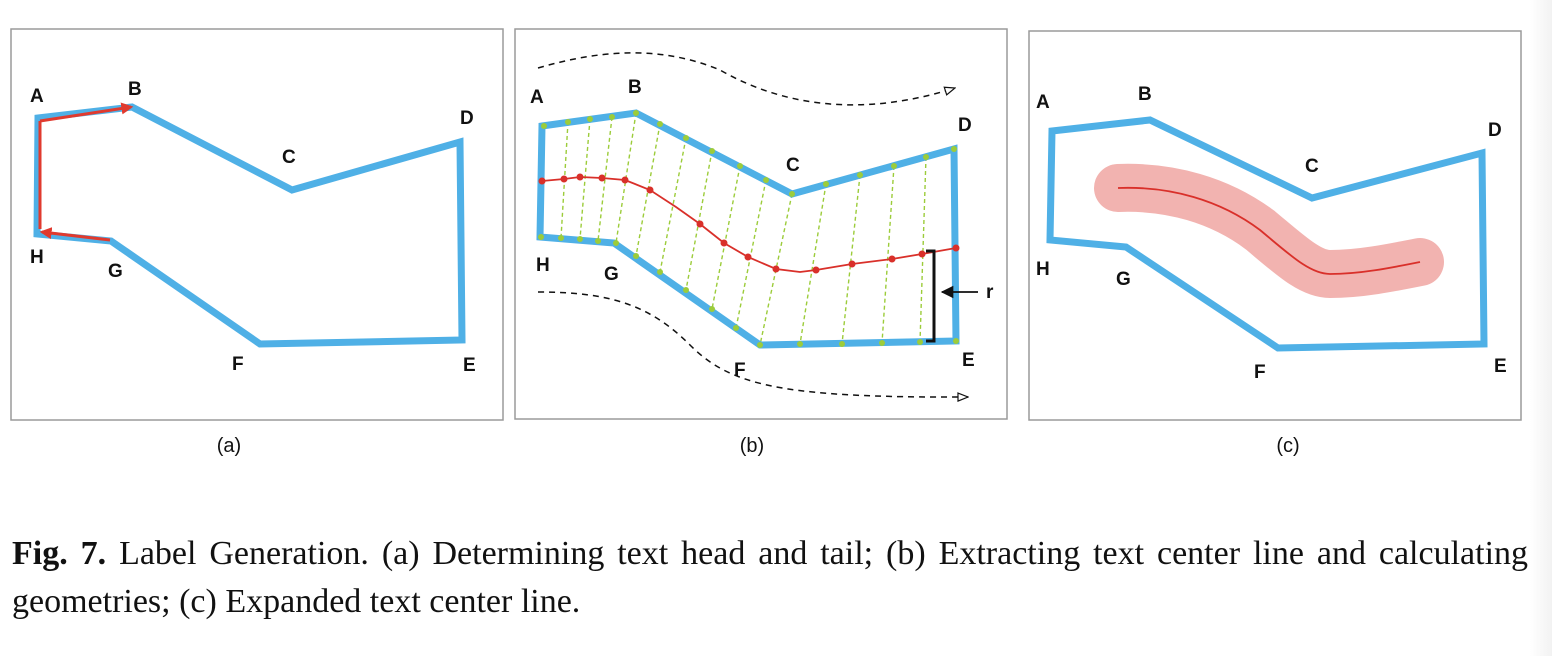  What do you see at coordinates (1495, 130) in the screenshot?
I see `panel-c-vertex-d: D` at bounding box center [1495, 130].